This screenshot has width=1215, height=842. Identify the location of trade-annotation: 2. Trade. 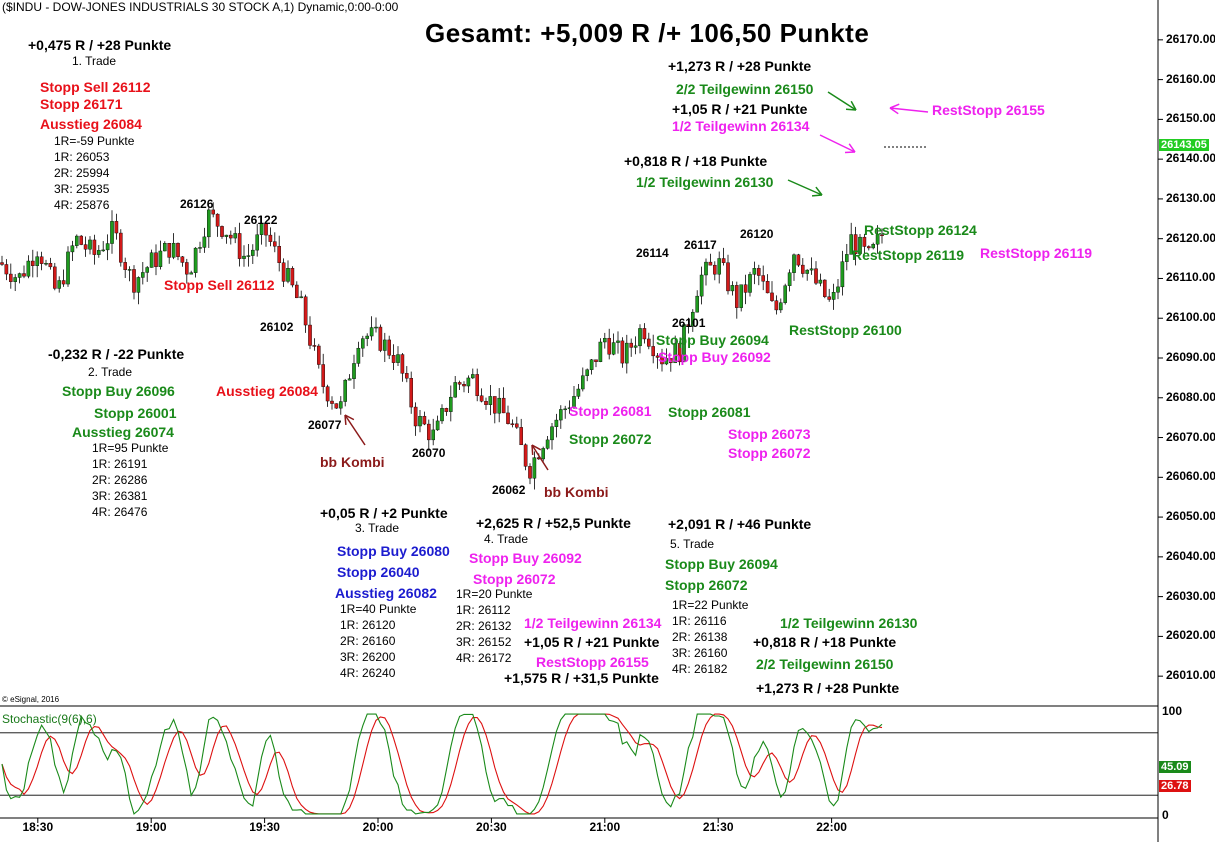
(110, 372).